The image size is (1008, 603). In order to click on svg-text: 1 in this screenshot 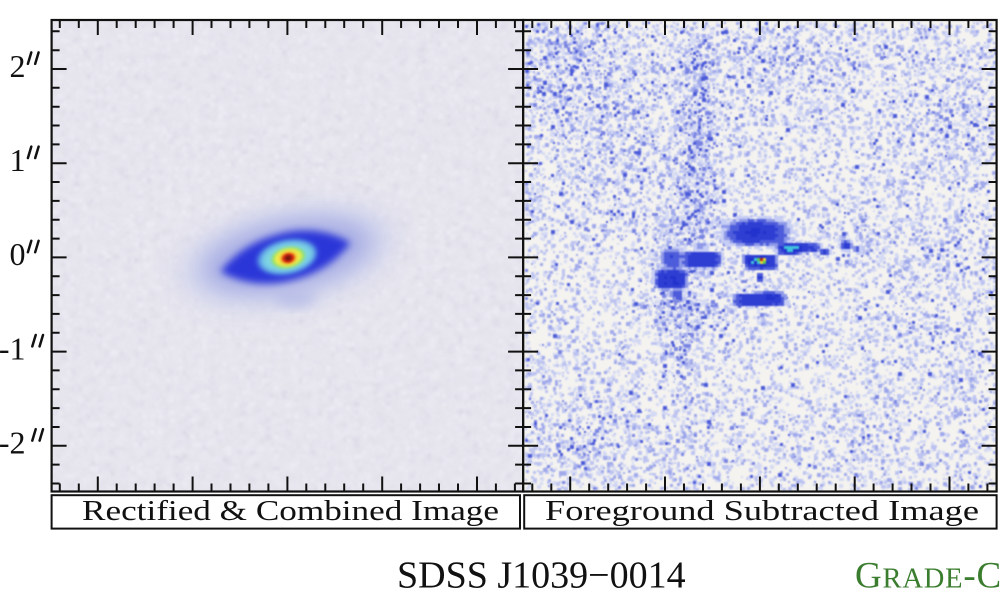, I will do `click(18, 160)`.